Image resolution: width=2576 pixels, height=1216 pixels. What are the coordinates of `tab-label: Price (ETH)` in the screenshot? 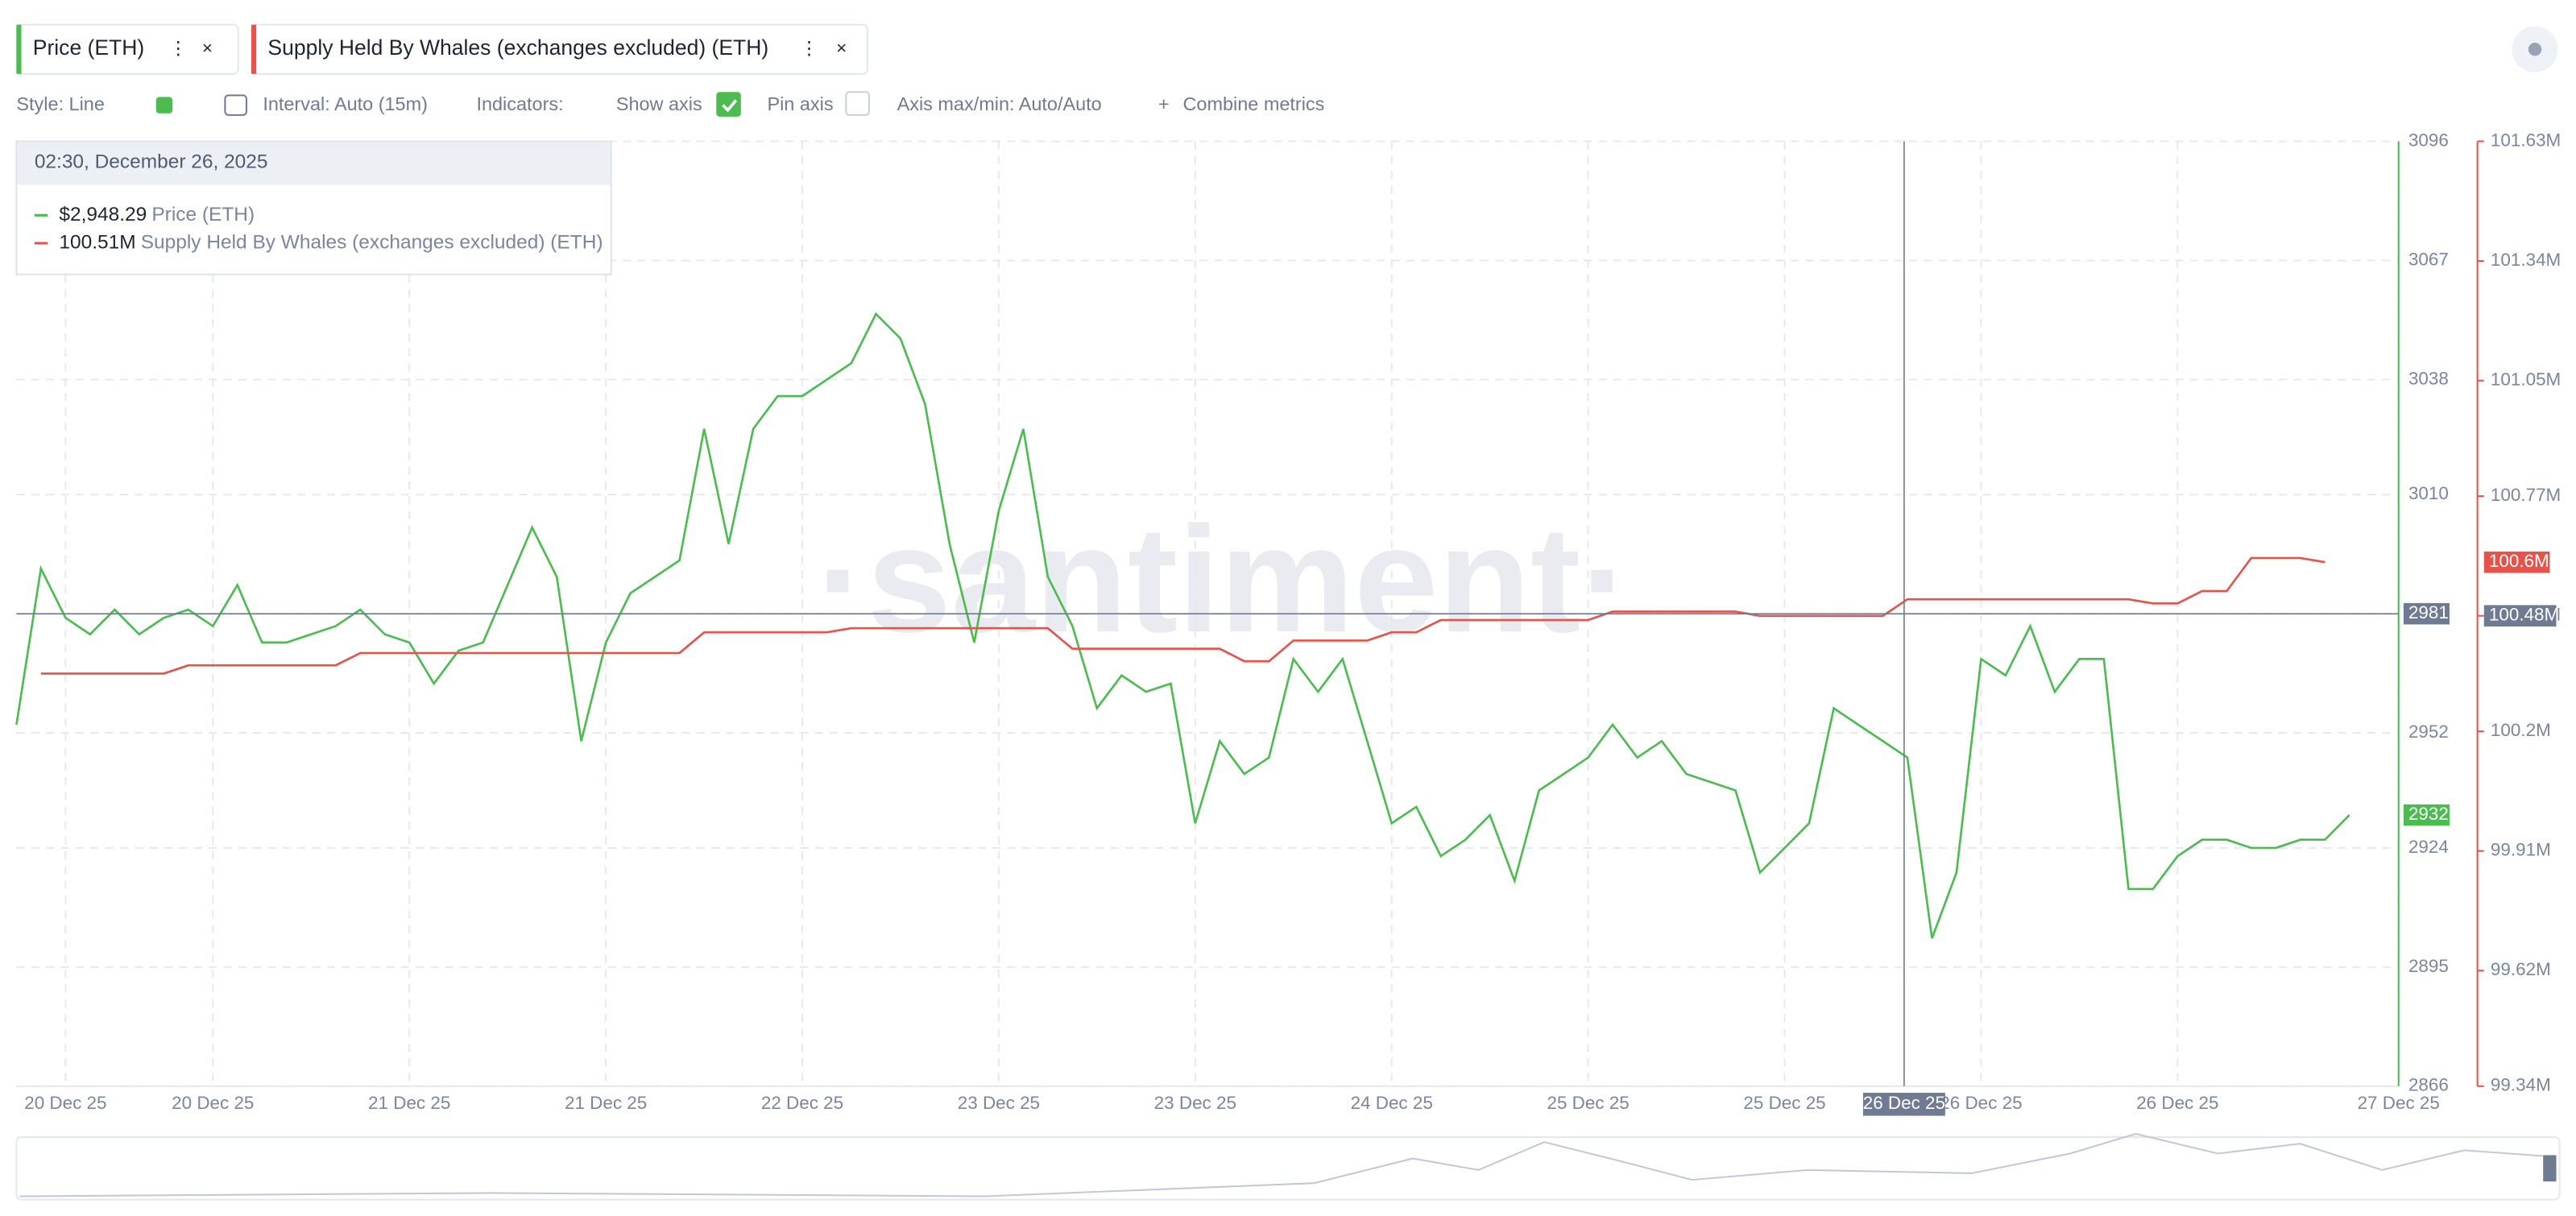 It's located at (88, 47).